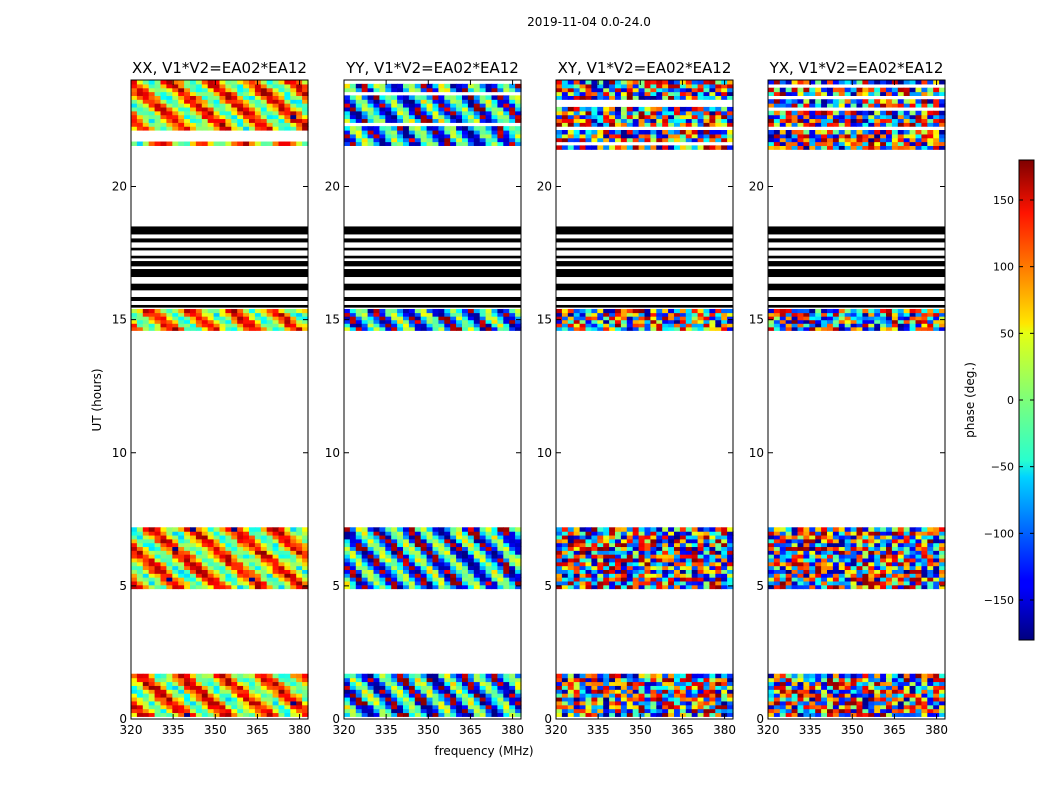 Image resolution: width=1050 pixels, height=800 pixels. What do you see at coordinates (428, 730) in the screenshot?
I see `x-tick-label: 350` at bounding box center [428, 730].